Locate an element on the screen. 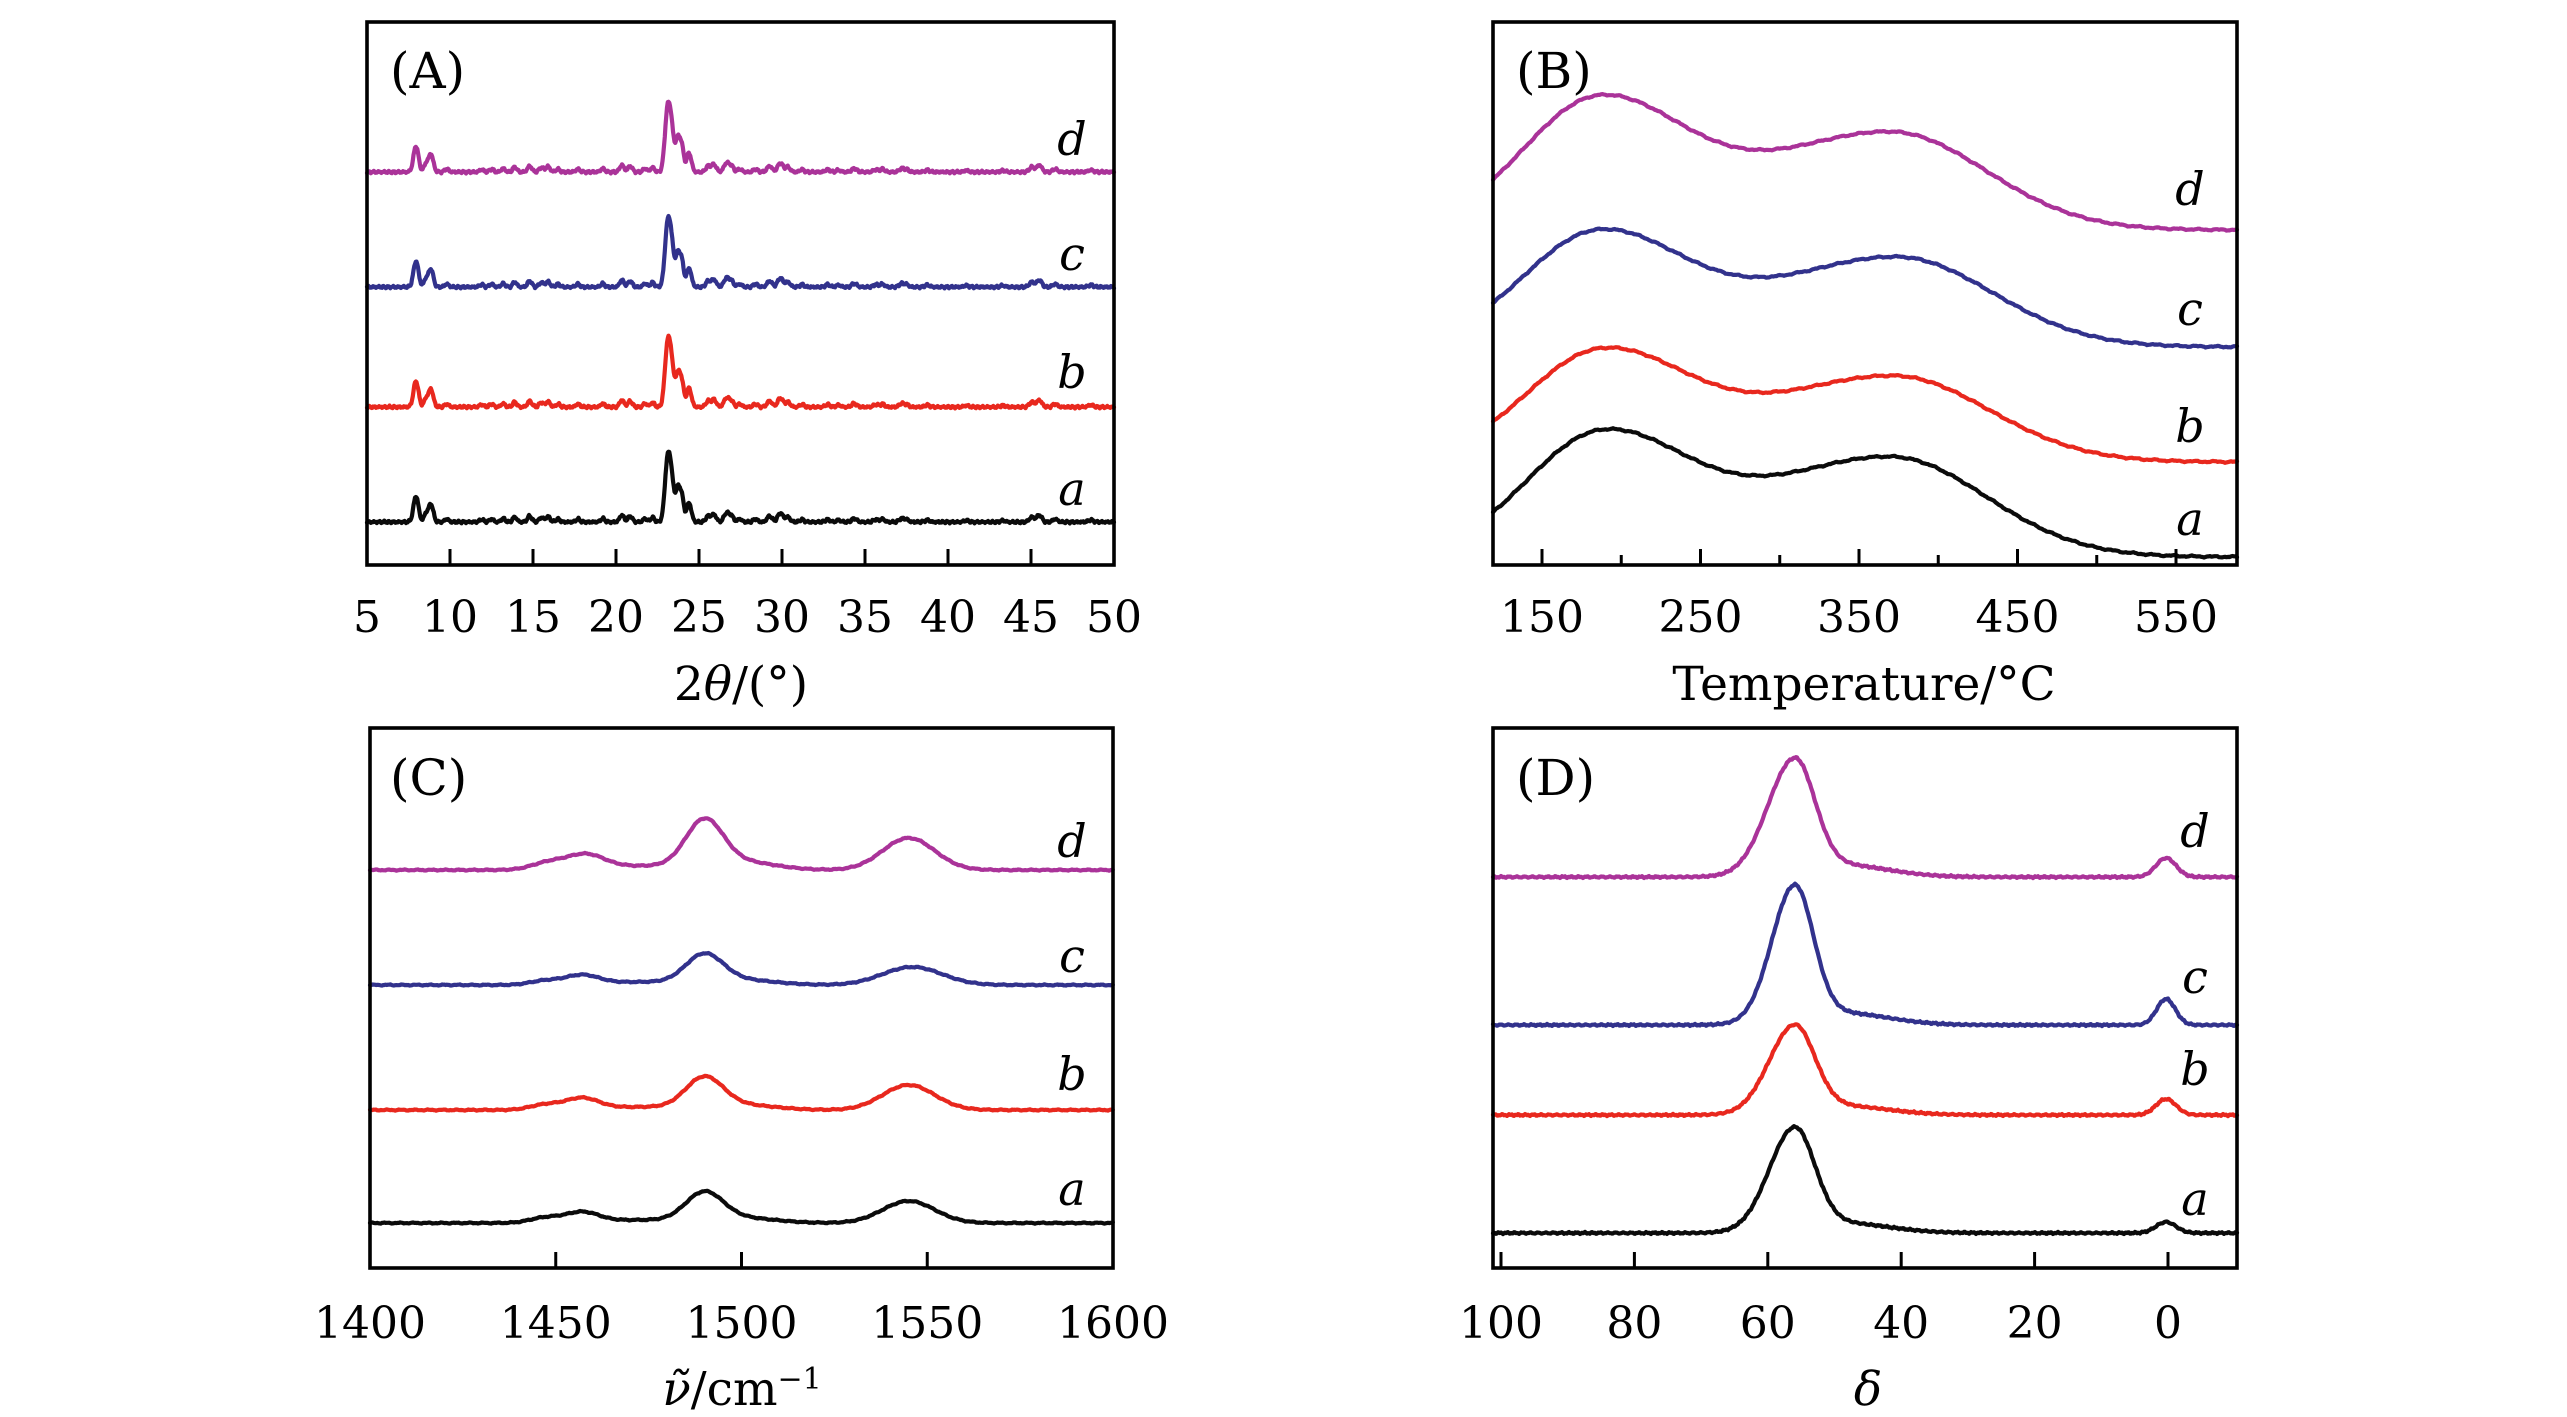 This screenshot has height=1417, width=2567. curve-label-A-a: a is located at coordinates (1071, 489).